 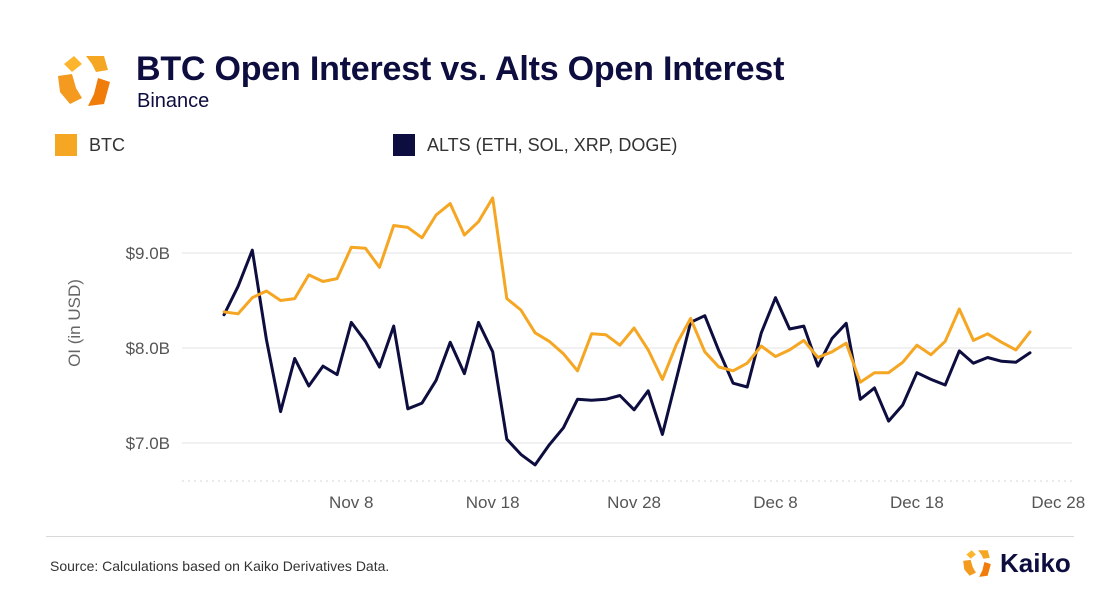 I want to click on y-tick-label: $7.0B, so click(x=148, y=443).